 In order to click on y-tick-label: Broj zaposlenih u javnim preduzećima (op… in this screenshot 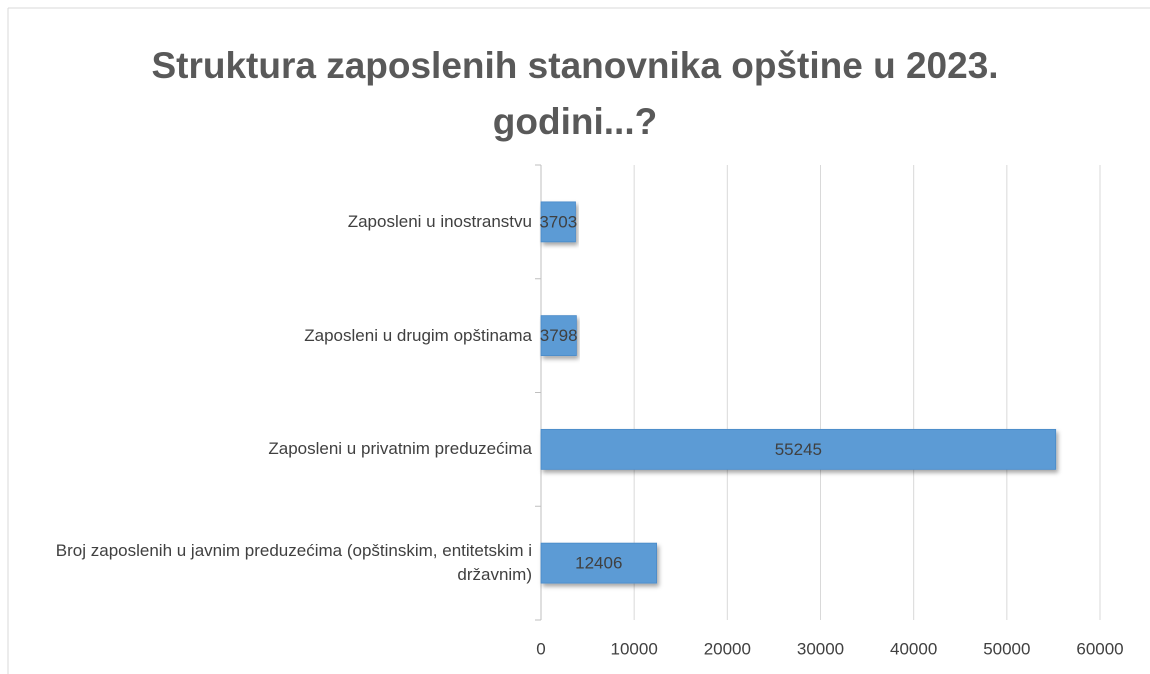, I will do `click(293, 563)`.